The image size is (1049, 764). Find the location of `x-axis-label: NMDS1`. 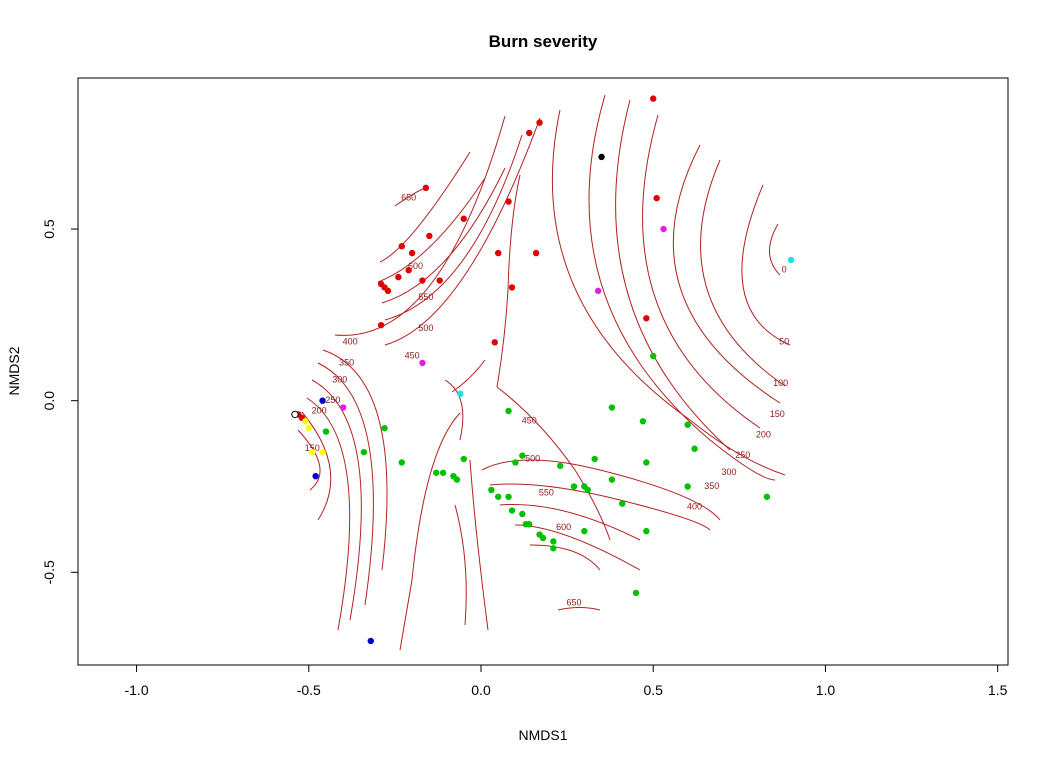

x-axis-label: NMDS1 is located at coordinates (542, 735).